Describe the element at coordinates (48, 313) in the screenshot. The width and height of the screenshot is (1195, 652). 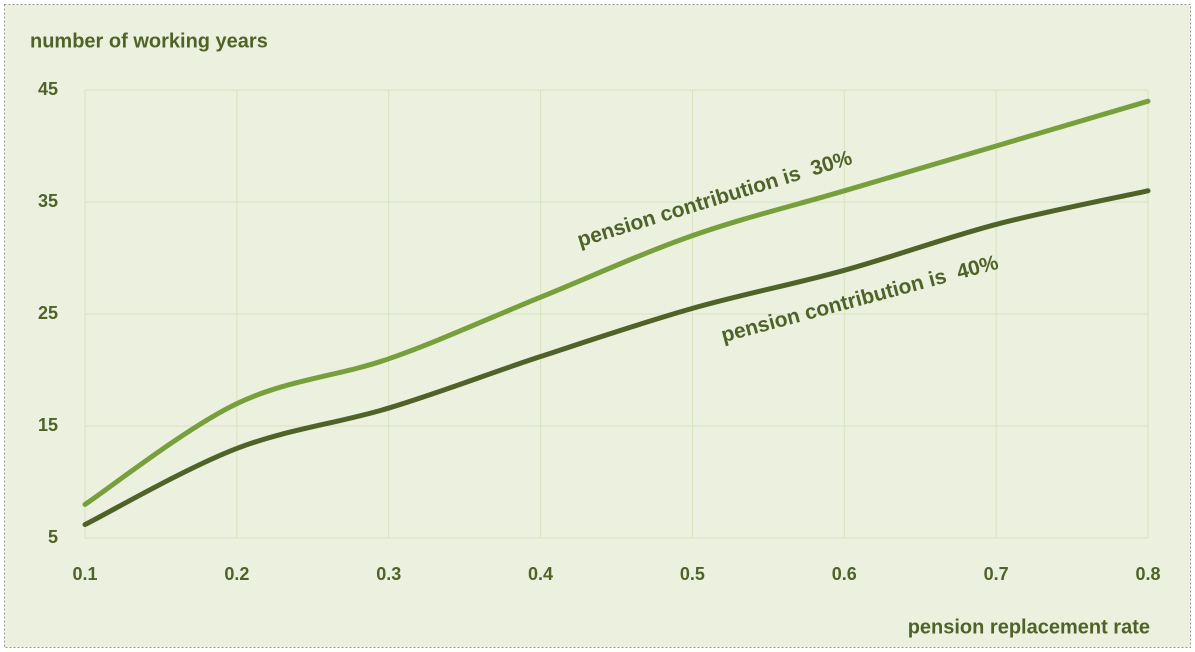
I see `y-tick-label: 25` at that location.